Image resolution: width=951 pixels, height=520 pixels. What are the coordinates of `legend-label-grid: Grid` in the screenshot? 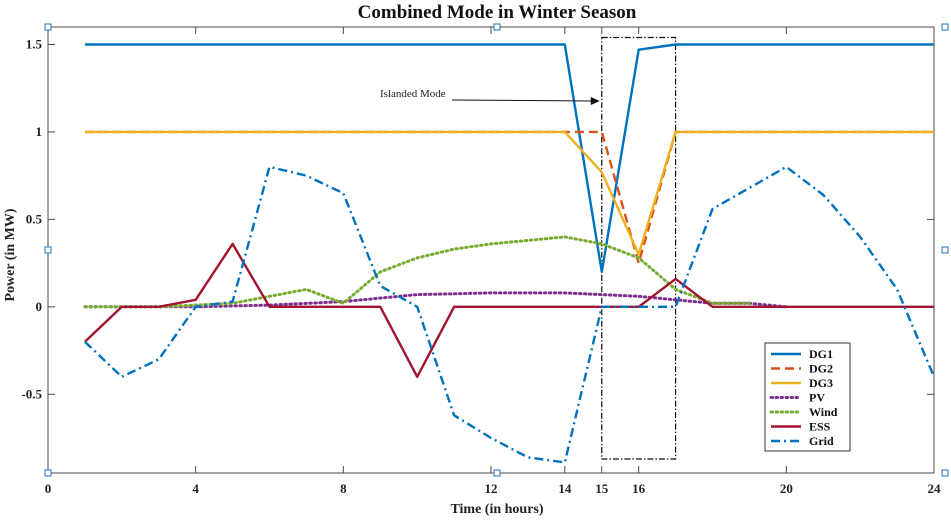 It's located at (821, 441).